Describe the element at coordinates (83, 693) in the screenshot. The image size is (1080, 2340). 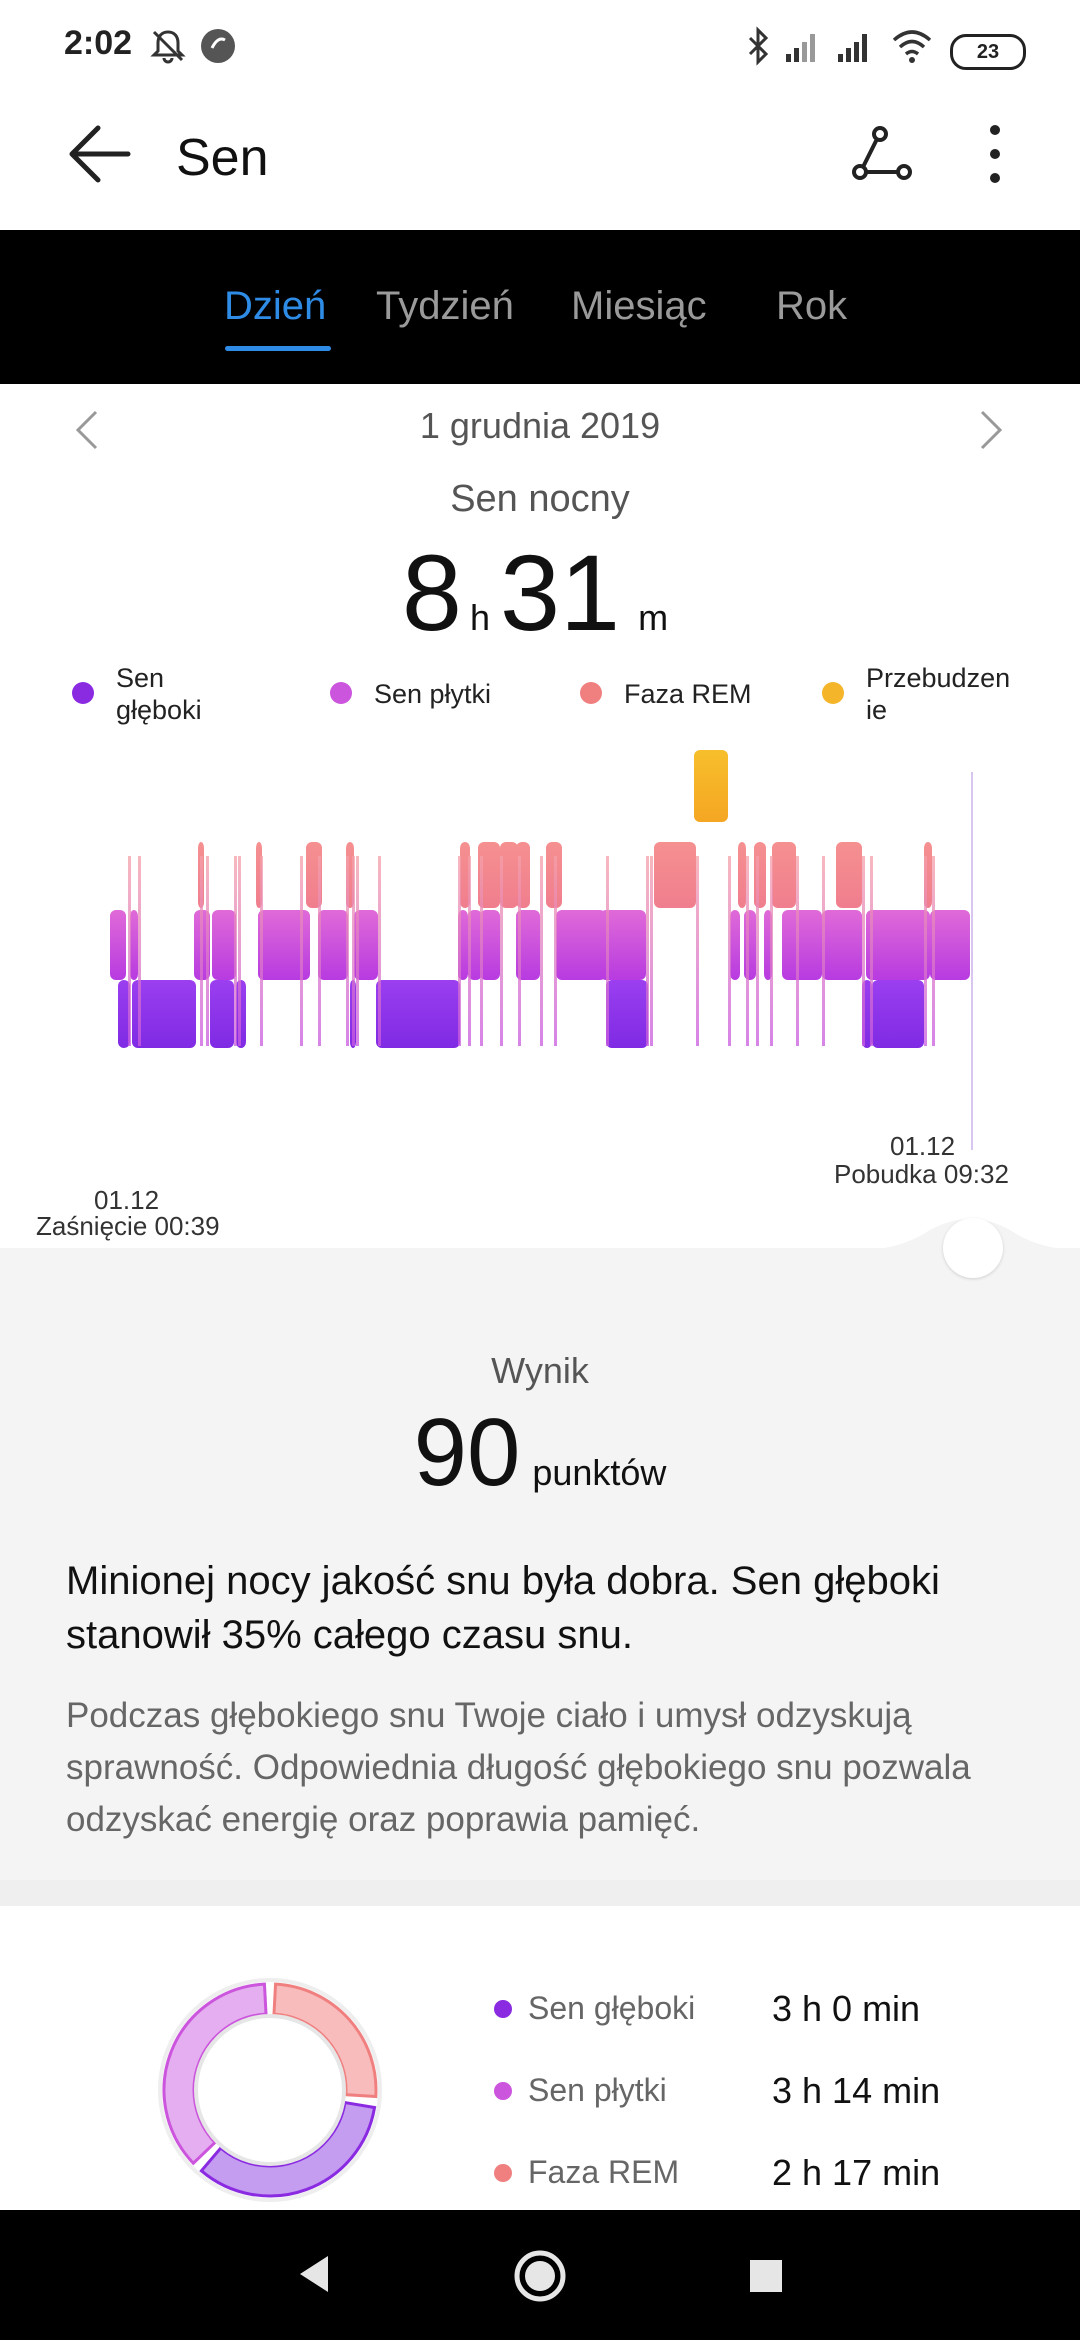
I see `legend-dot-deep` at that location.